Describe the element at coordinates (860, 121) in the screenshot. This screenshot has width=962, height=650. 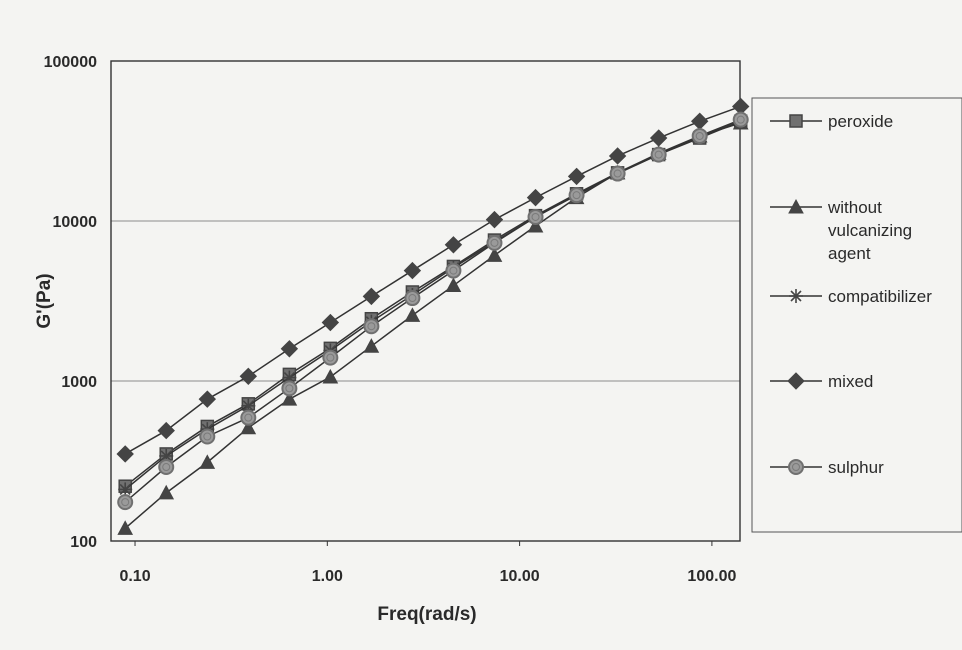
I see `legend-label-peroxide: peroxide` at that location.